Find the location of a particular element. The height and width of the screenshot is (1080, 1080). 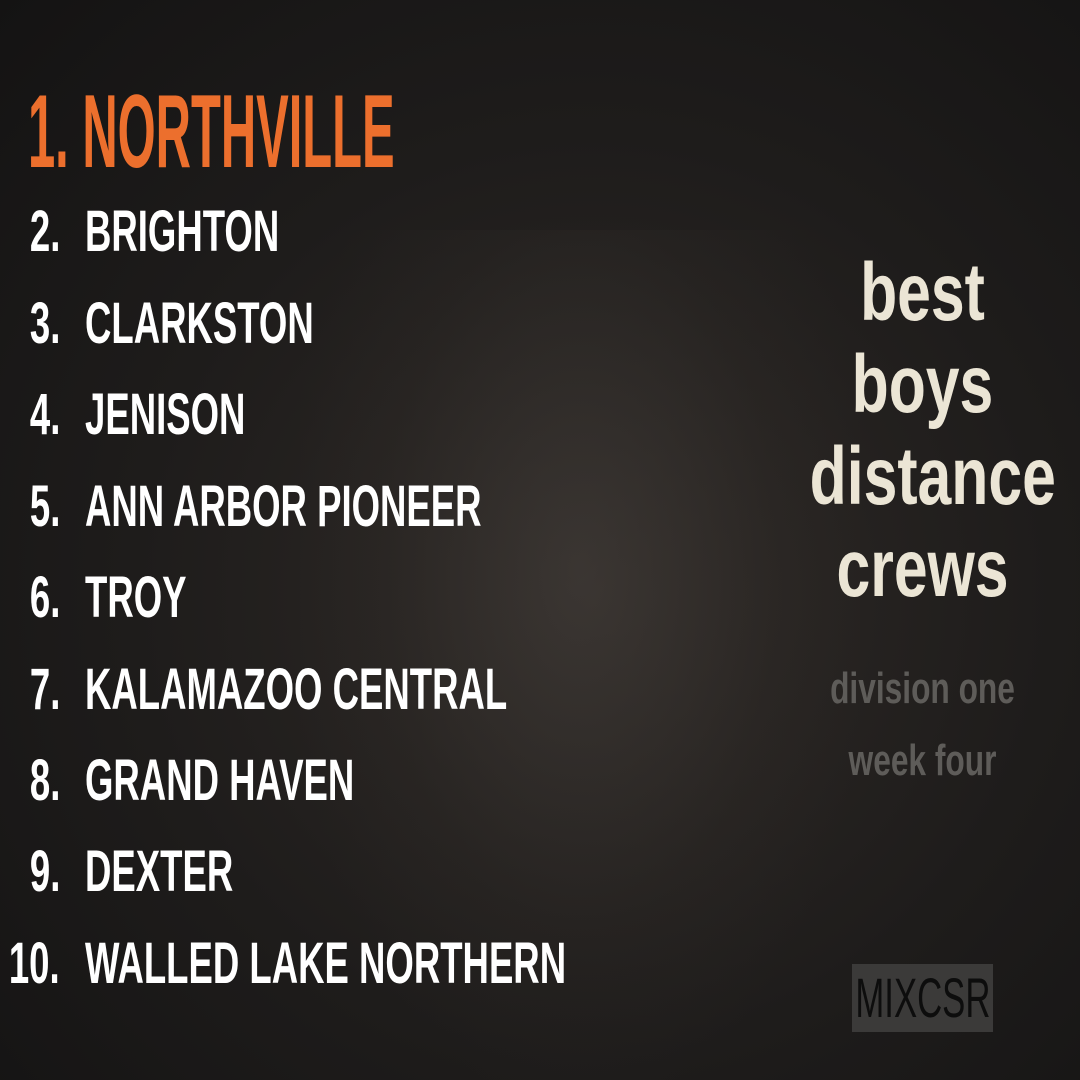

rank-6-entry: 6. TROY is located at coordinates (350, 598).